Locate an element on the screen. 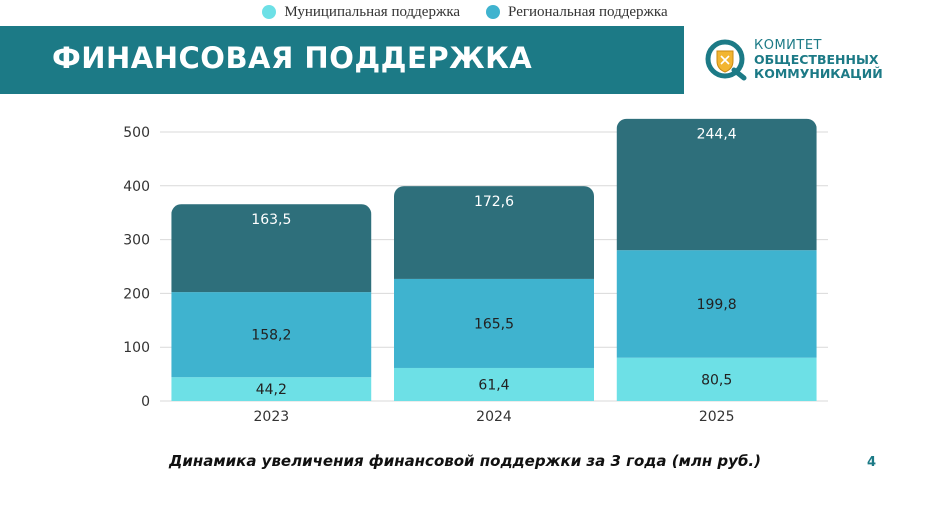 The width and height of the screenshot is (930, 522). data-label: 199,8 is located at coordinates (717, 305).